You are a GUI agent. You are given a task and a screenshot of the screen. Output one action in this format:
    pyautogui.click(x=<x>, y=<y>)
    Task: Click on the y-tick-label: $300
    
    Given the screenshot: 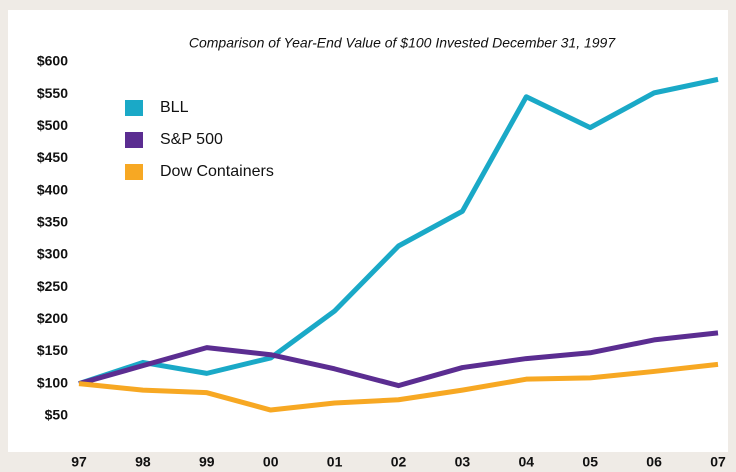 What is the action you would take?
    pyautogui.click(x=52, y=254)
    